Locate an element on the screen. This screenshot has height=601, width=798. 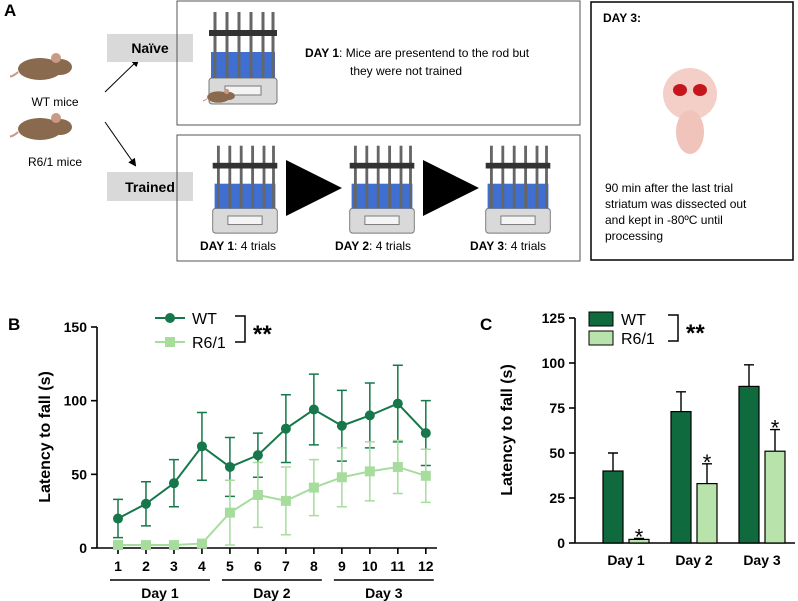
naive-text: they were not trained is located at coordinates (406, 71).